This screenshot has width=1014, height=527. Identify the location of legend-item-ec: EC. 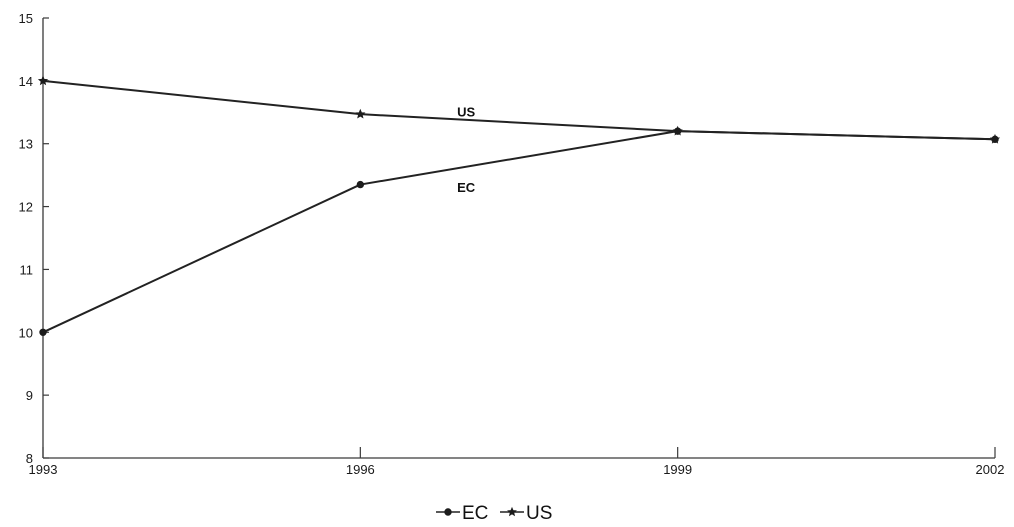
(462, 513).